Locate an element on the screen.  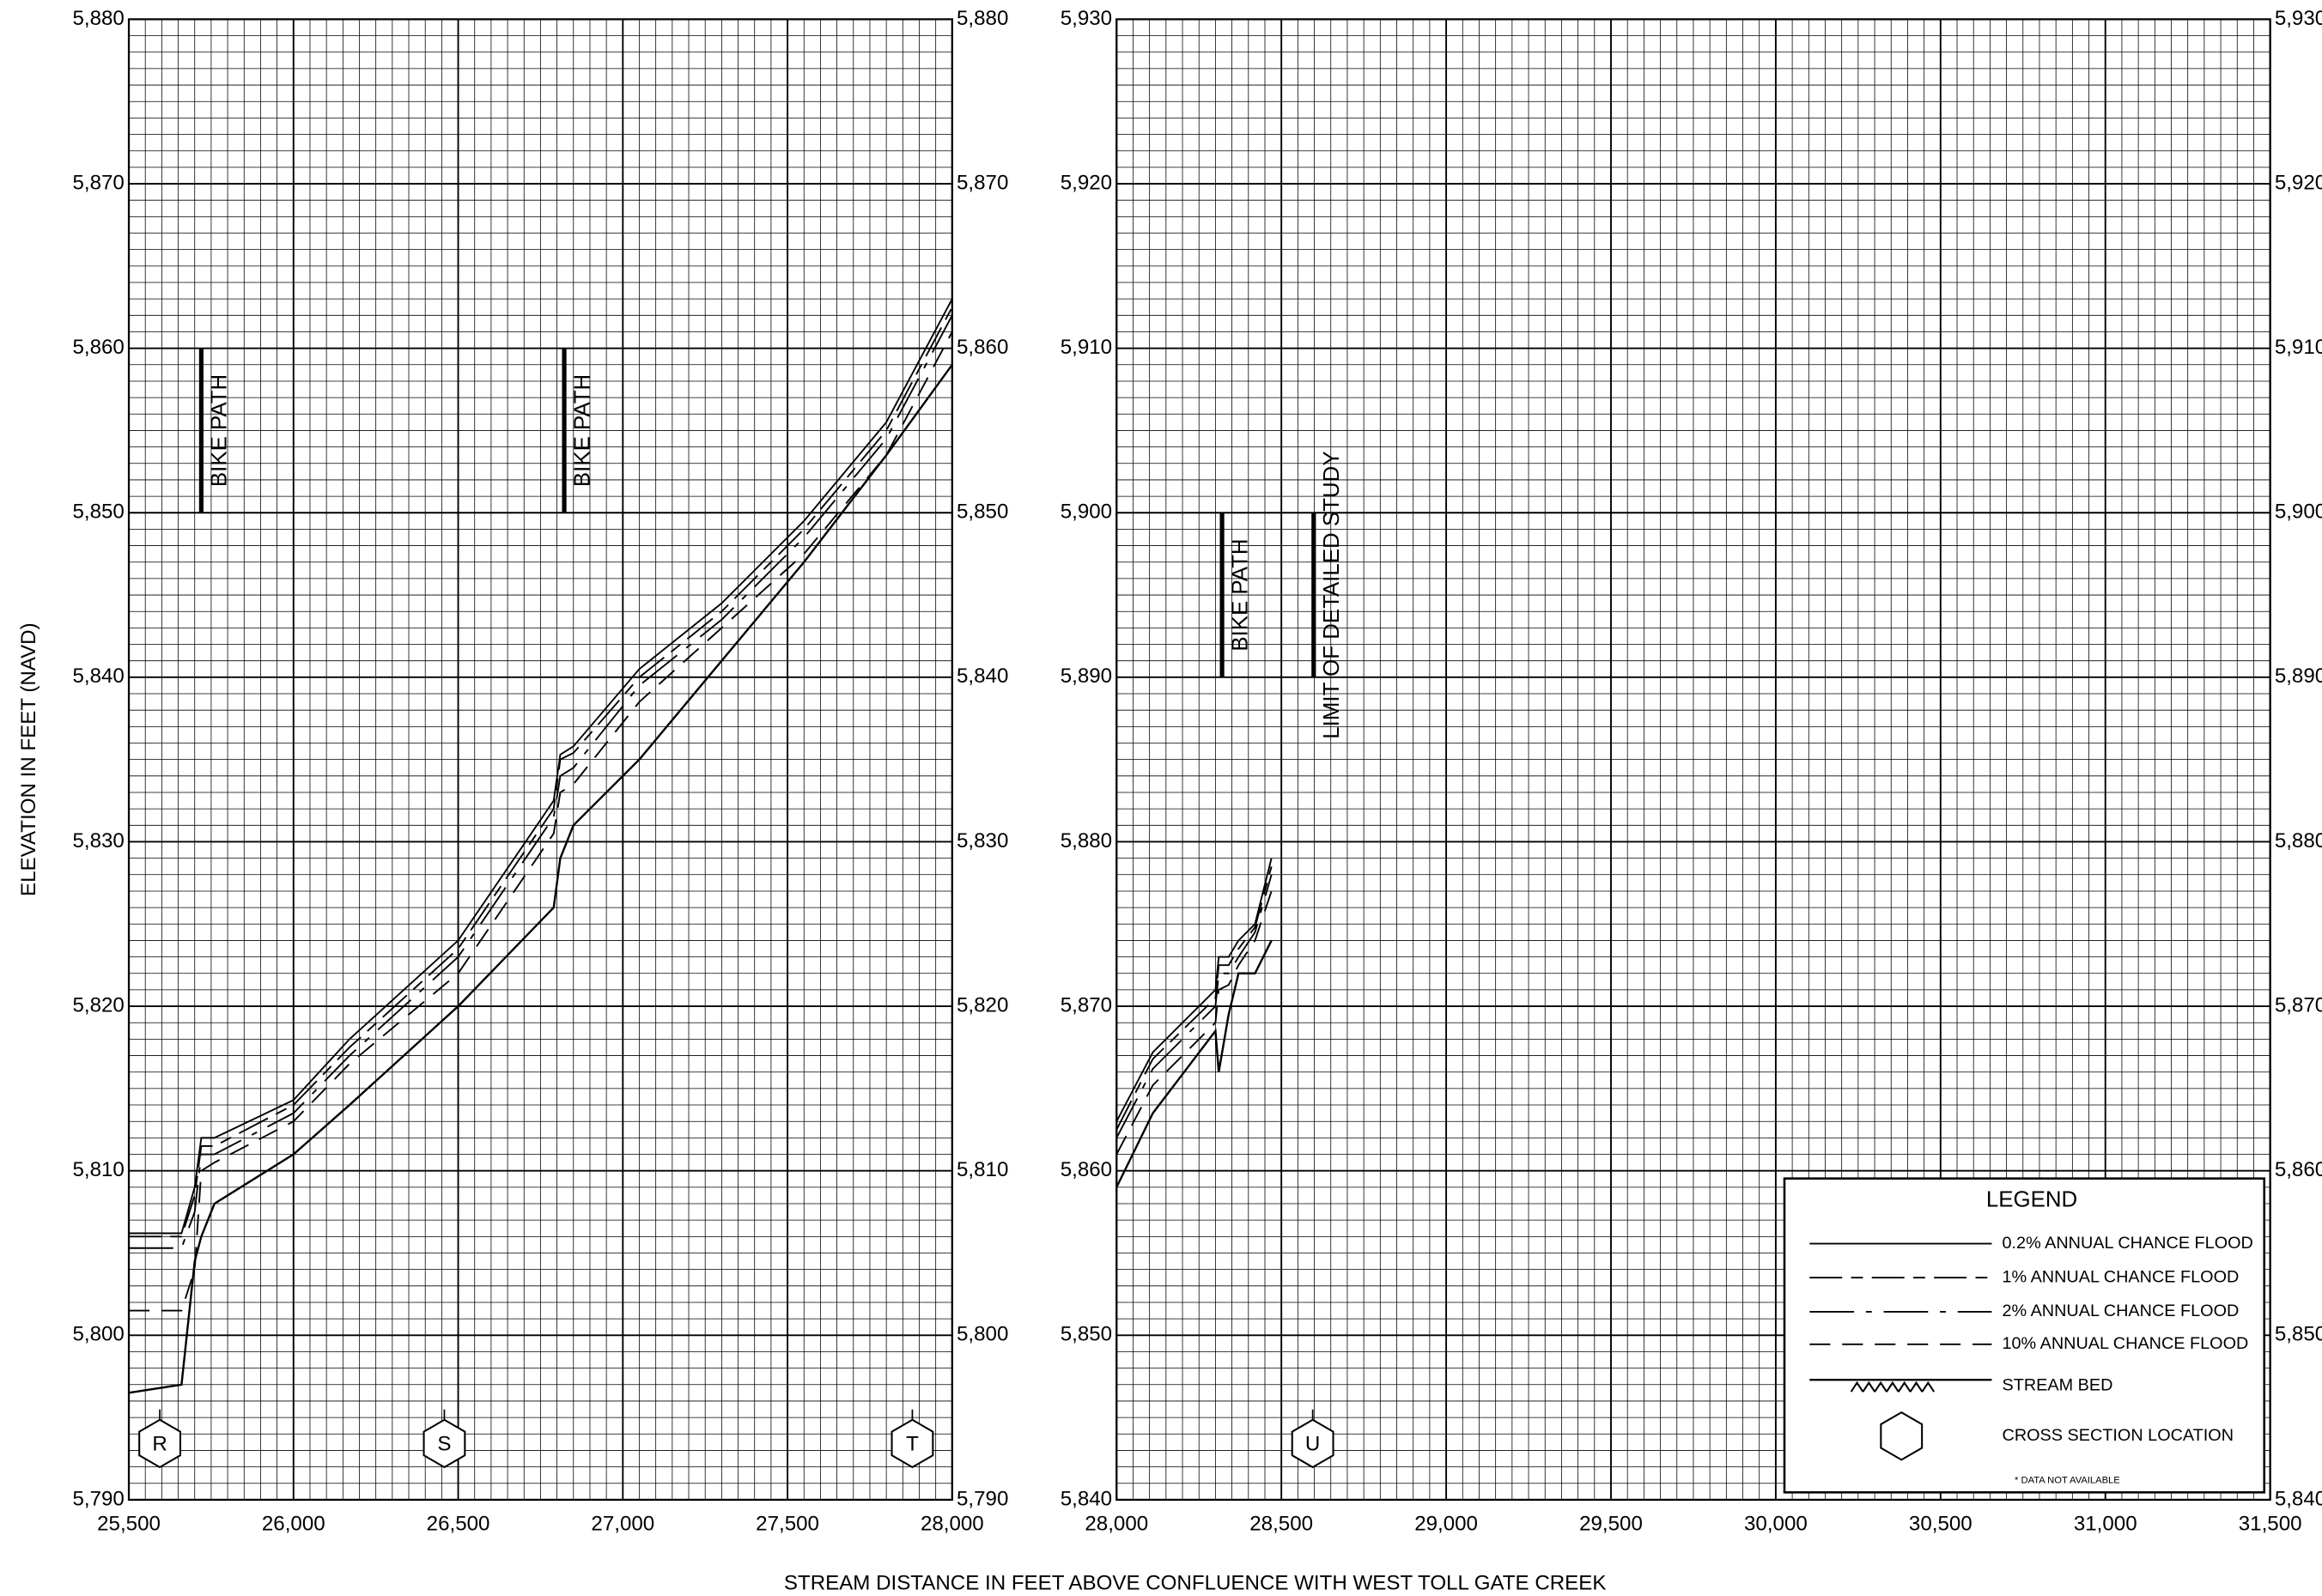
x-tick-label: 27,000 is located at coordinates (622, 1524).